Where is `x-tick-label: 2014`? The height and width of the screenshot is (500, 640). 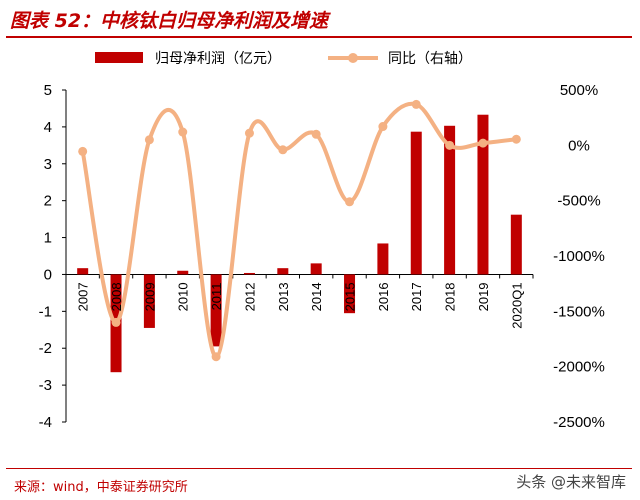 x-tick-label: 2014 is located at coordinates (316, 296).